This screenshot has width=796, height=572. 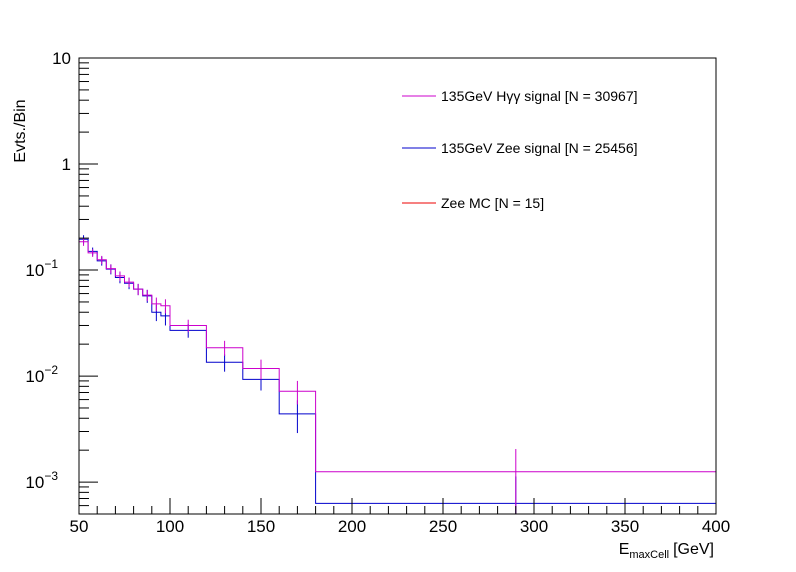 I want to click on x-axis-title-unit: [GeV], so click(x=693, y=549).